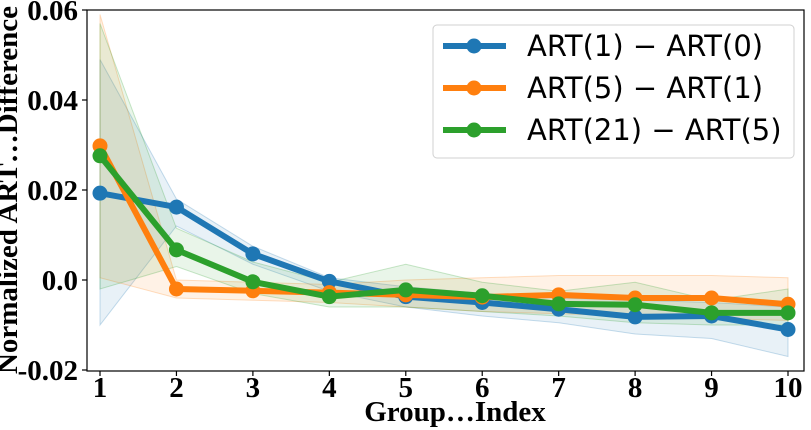 Image resolution: width=811 pixels, height=430 pixels. What do you see at coordinates (60, 281) in the screenshot?
I see `y-tick-label: 0.0` at bounding box center [60, 281].